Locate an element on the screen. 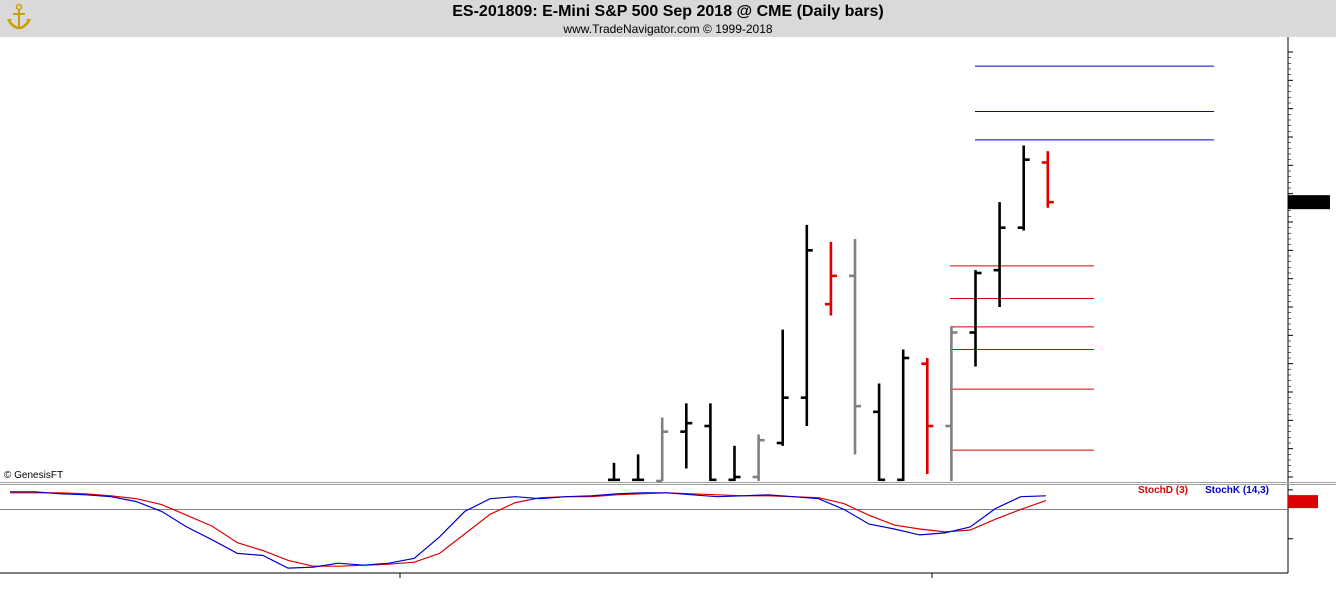 This screenshot has width=1336, height=591. indicator-last-box is located at coordinates (1303, 502).